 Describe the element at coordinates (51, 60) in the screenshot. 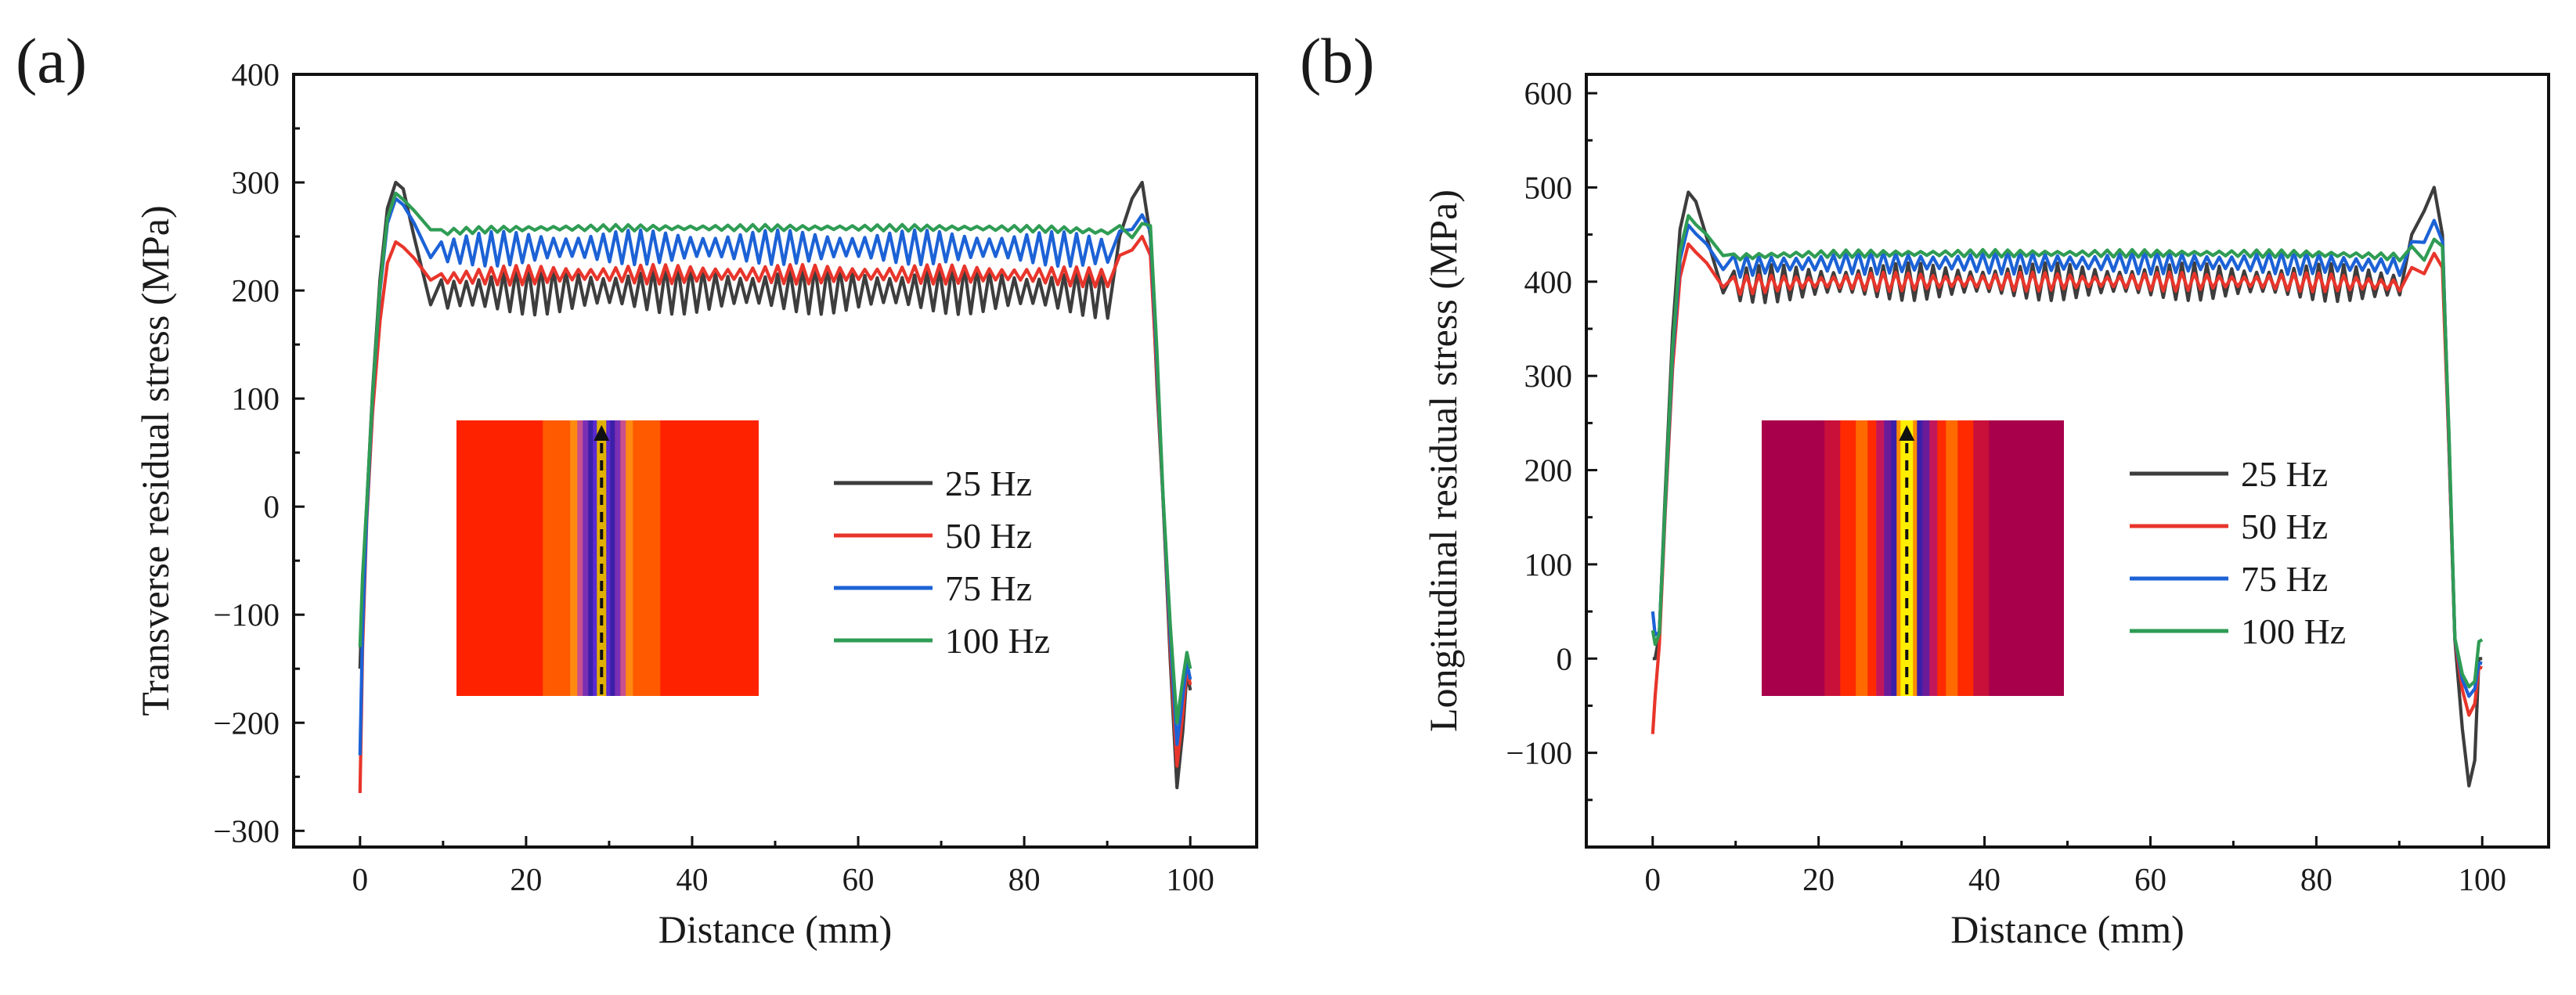

I see `panel-a-letter: (a)` at that location.